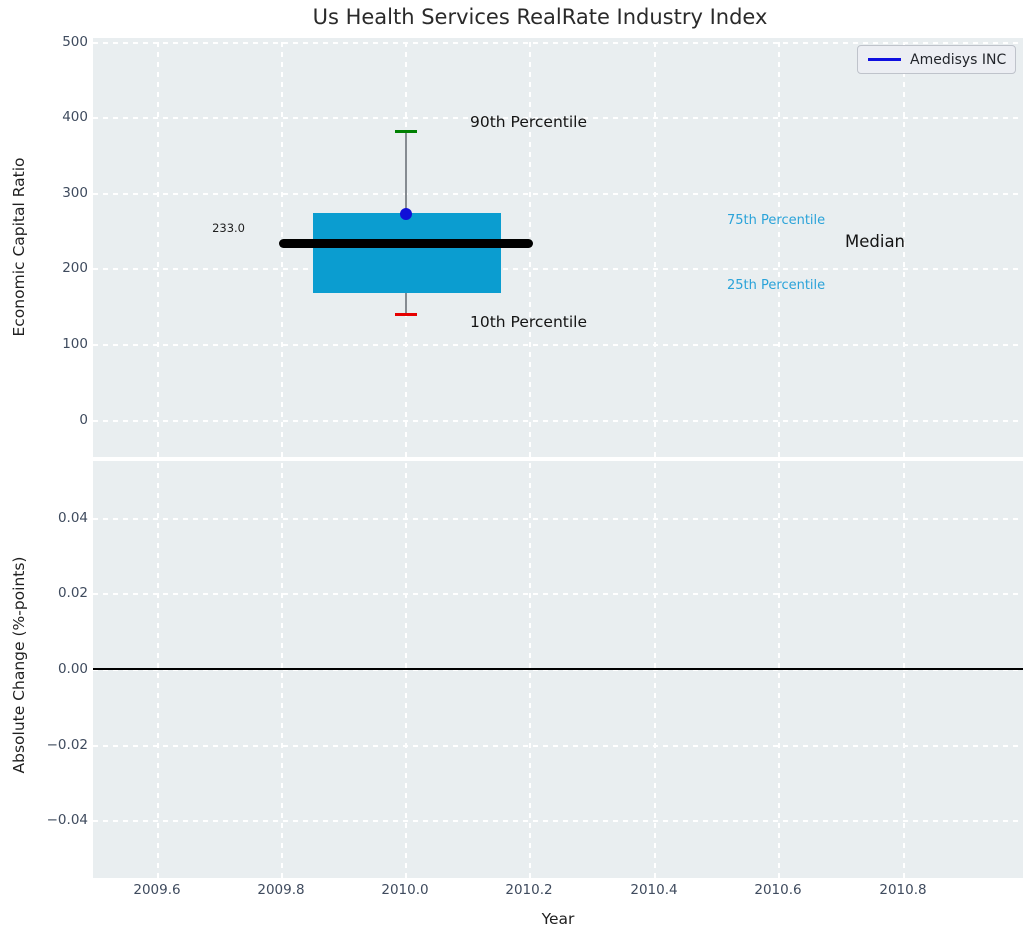 Image resolution: width=1034 pixels, height=942 pixels. Describe the element at coordinates (958, 59) in the screenshot. I see `legend-label: Amedisys INC` at that location.